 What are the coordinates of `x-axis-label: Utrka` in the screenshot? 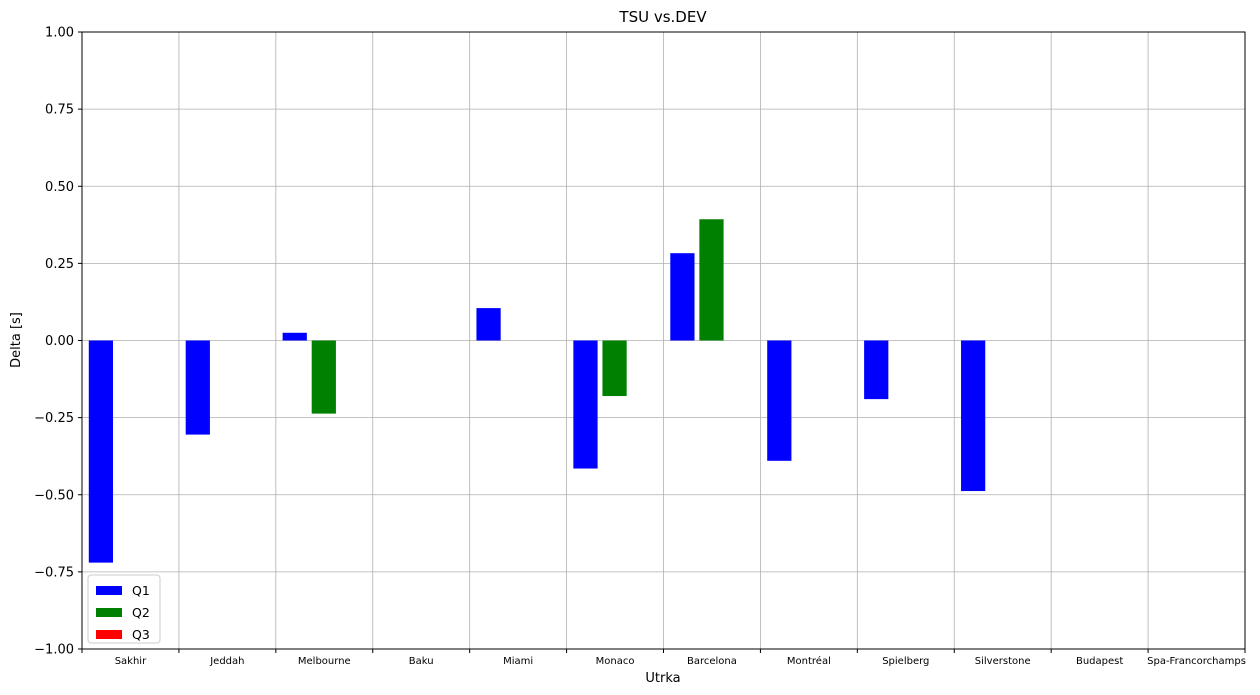 It's located at (662, 678).